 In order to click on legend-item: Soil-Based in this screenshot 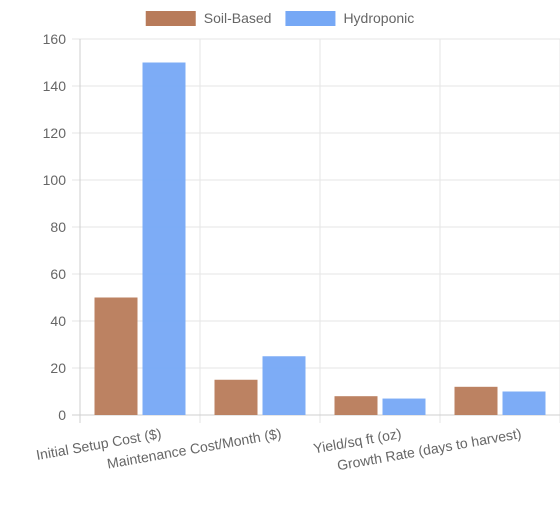, I will do `click(208, 18)`.